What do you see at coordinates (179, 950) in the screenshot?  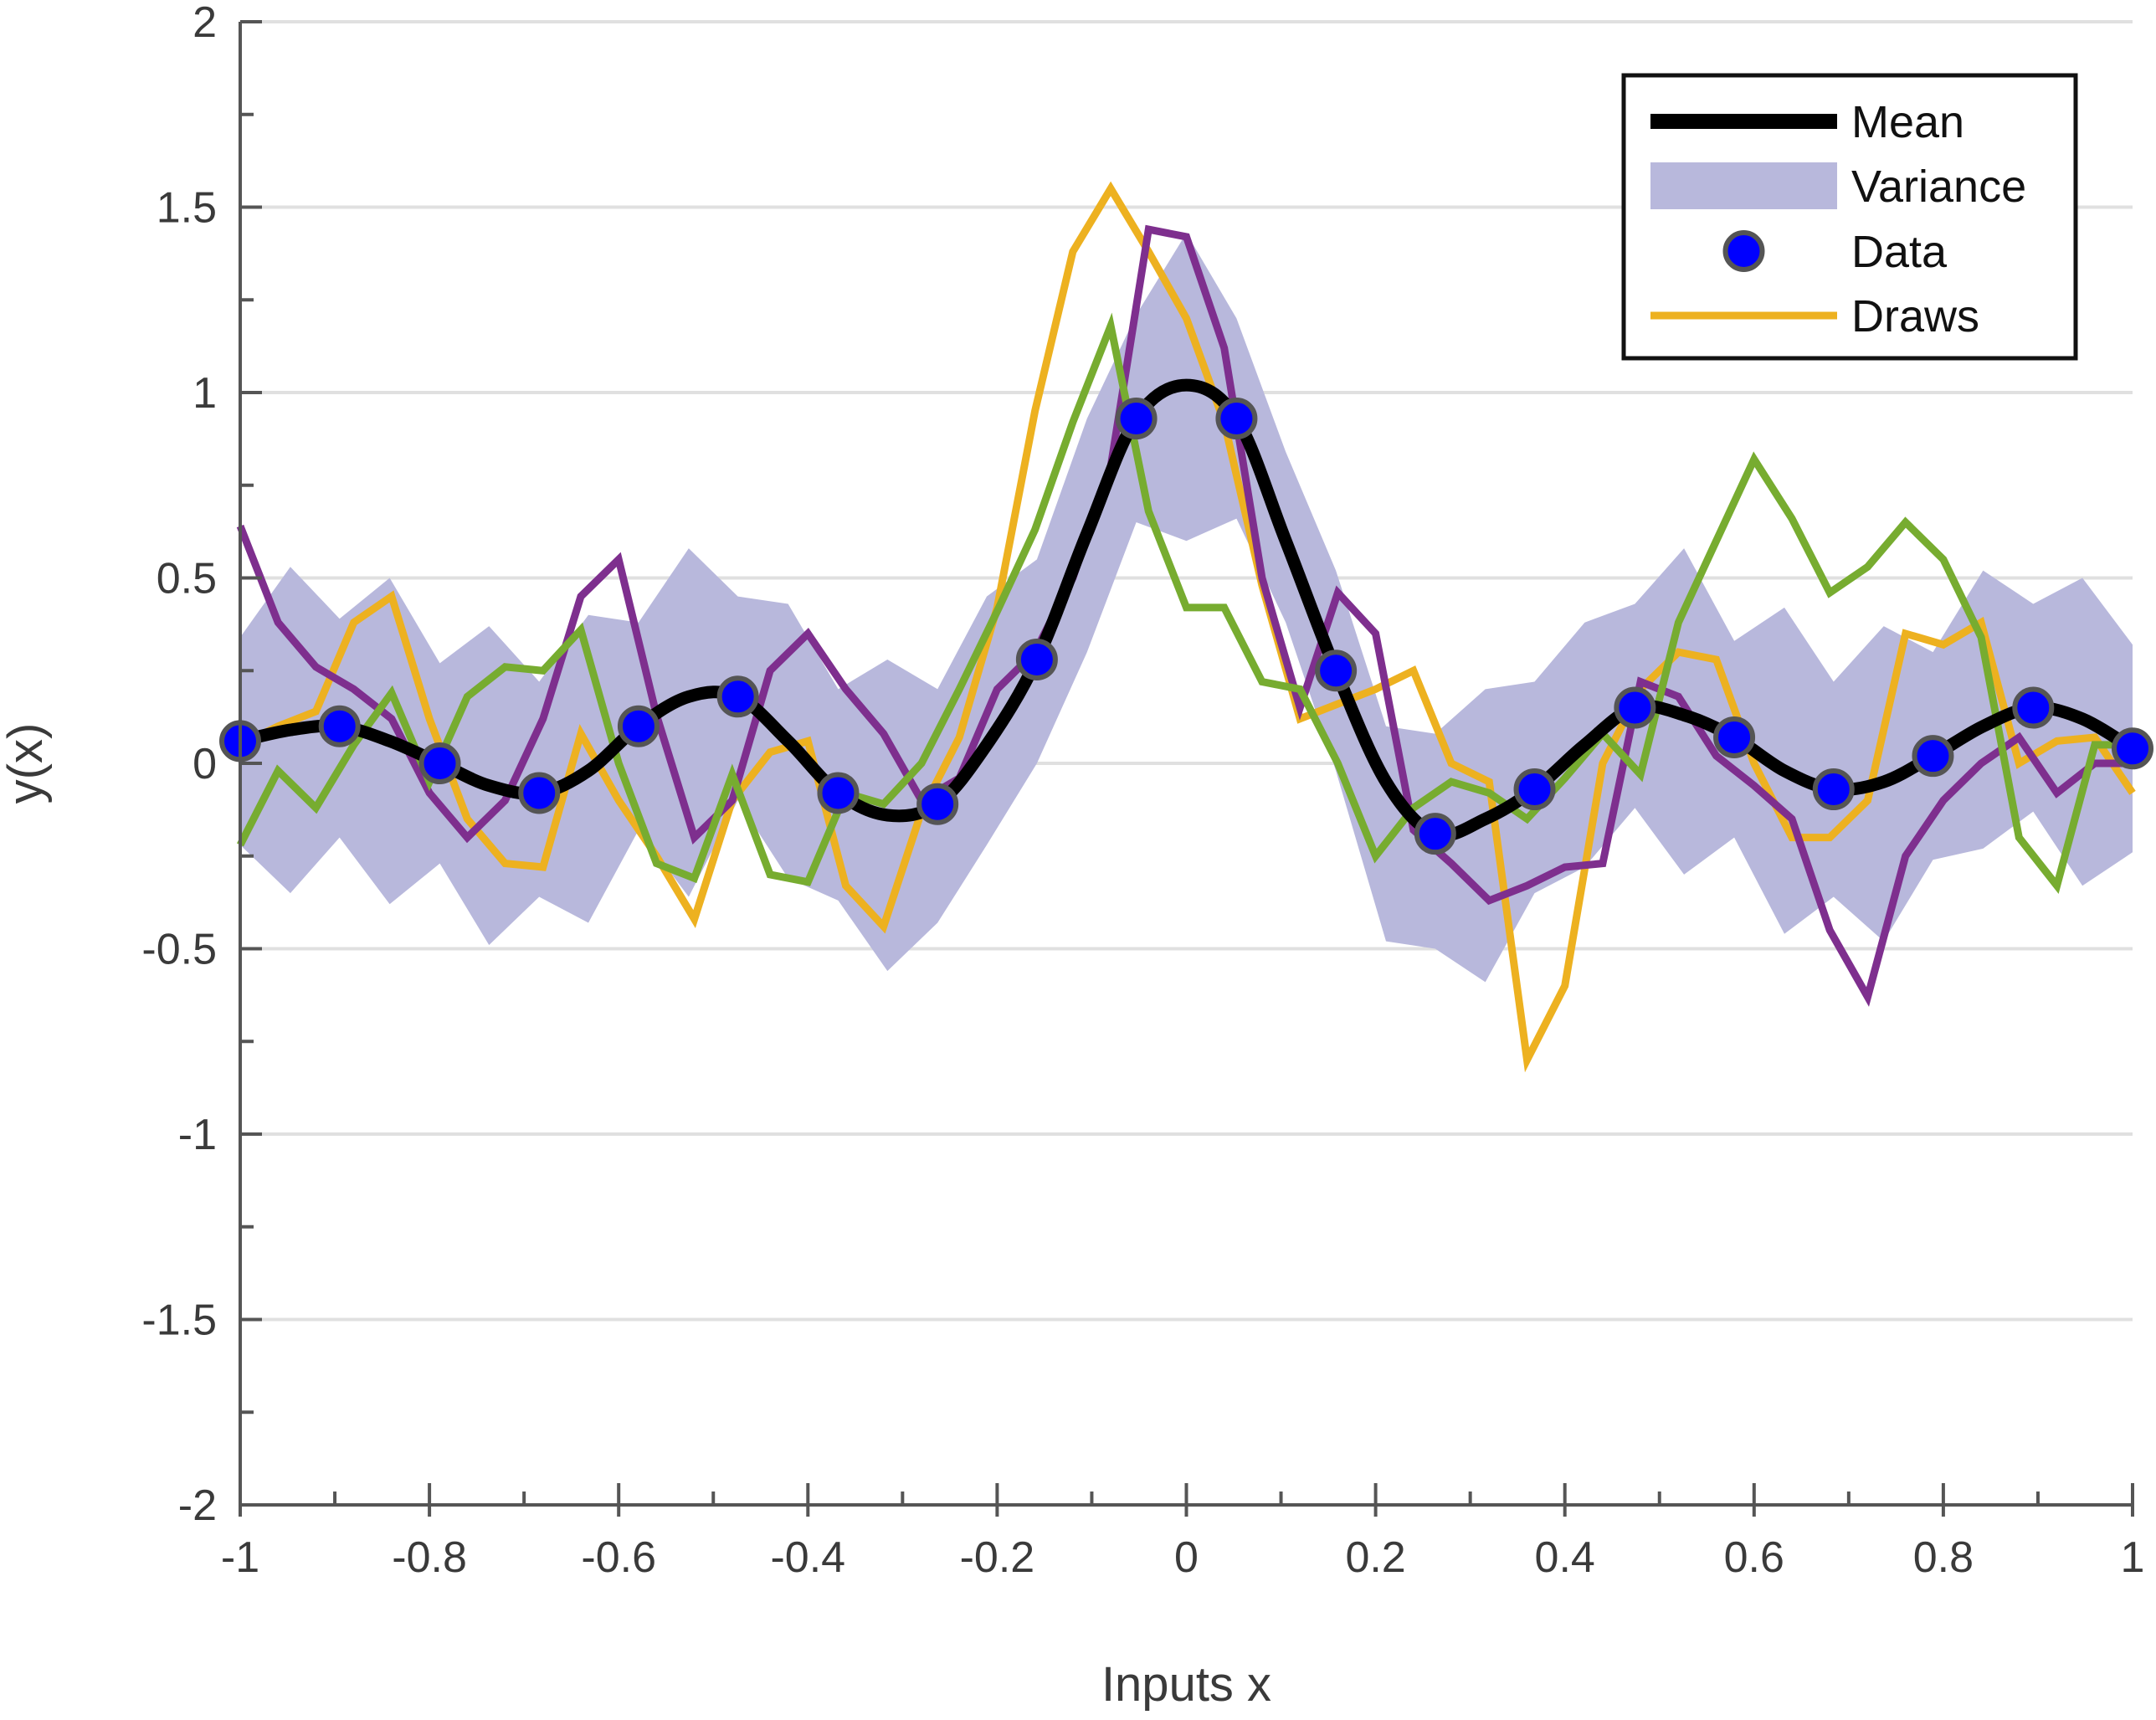 I see `y-tick-label: -0.5` at bounding box center [179, 950].